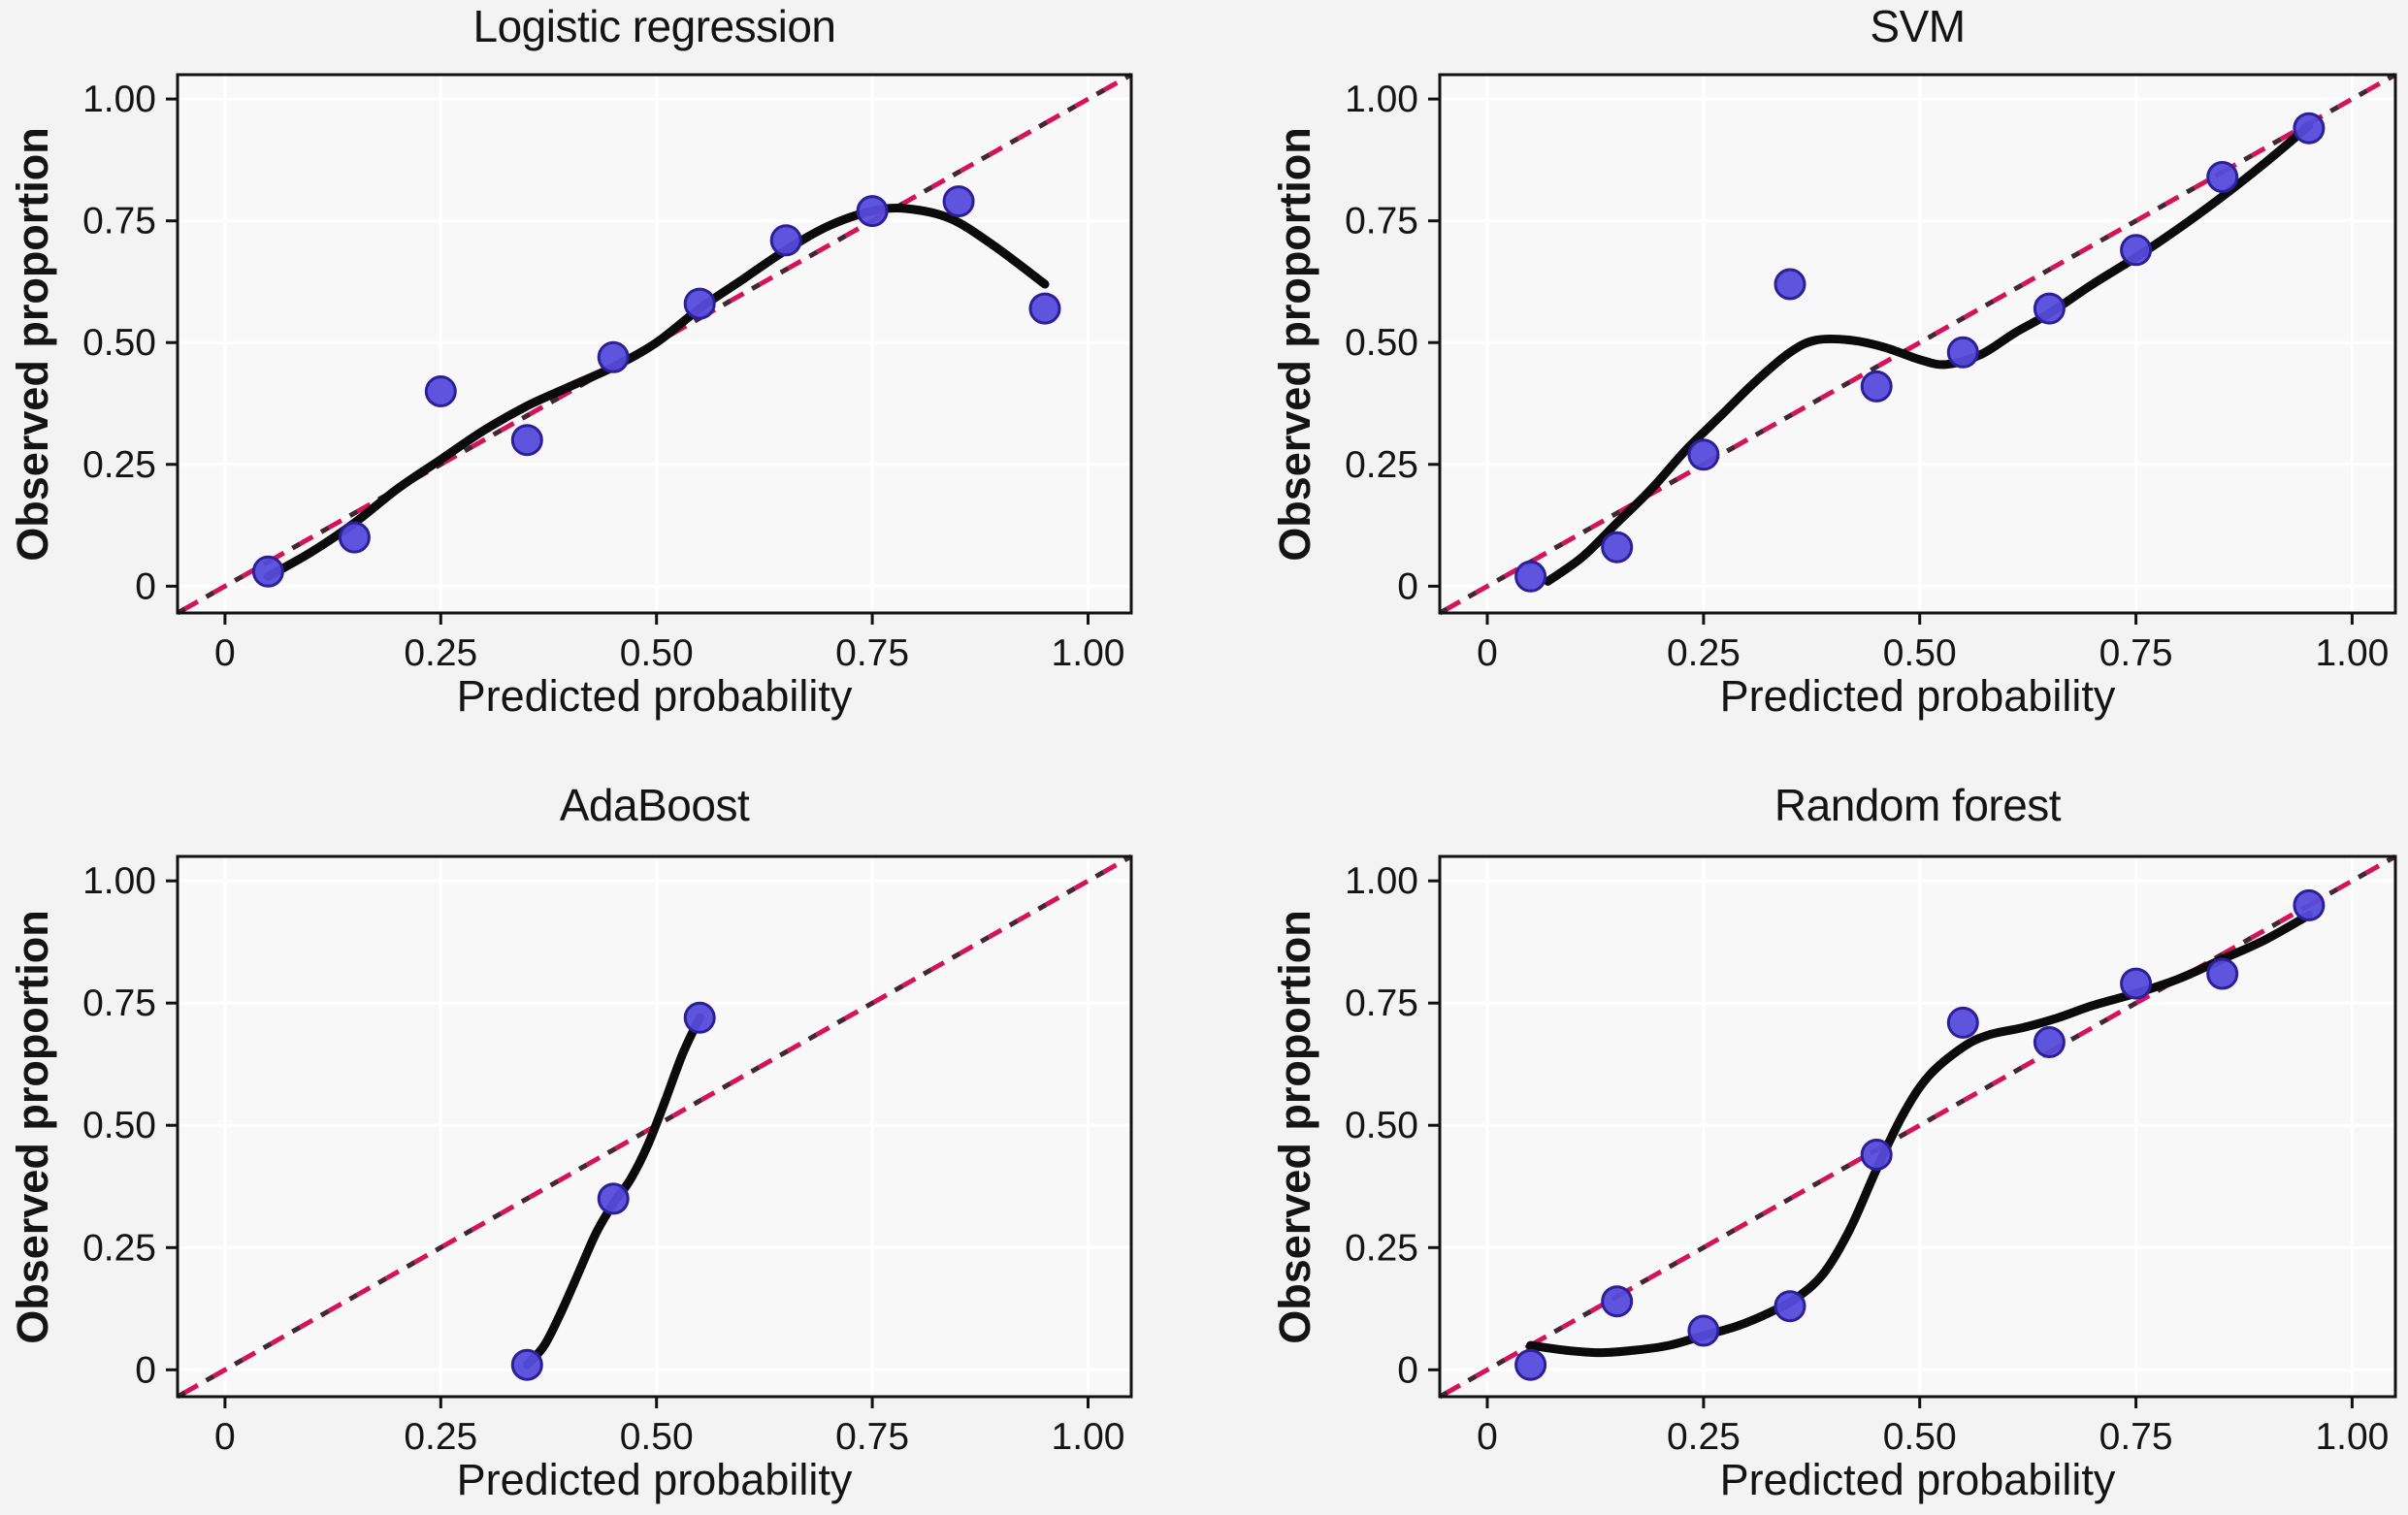 The width and height of the screenshot is (2408, 1515). What do you see at coordinates (654, 26) in the screenshot?
I see `plot-title: Logistic regression` at bounding box center [654, 26].